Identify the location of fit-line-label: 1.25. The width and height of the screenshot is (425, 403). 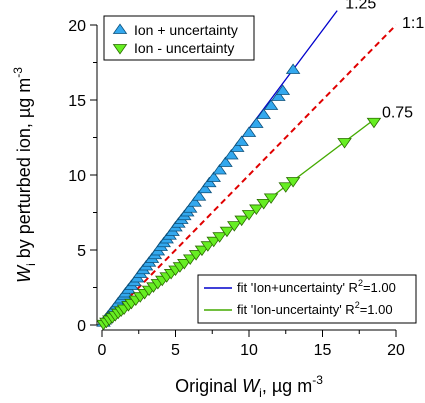
(360, 6).